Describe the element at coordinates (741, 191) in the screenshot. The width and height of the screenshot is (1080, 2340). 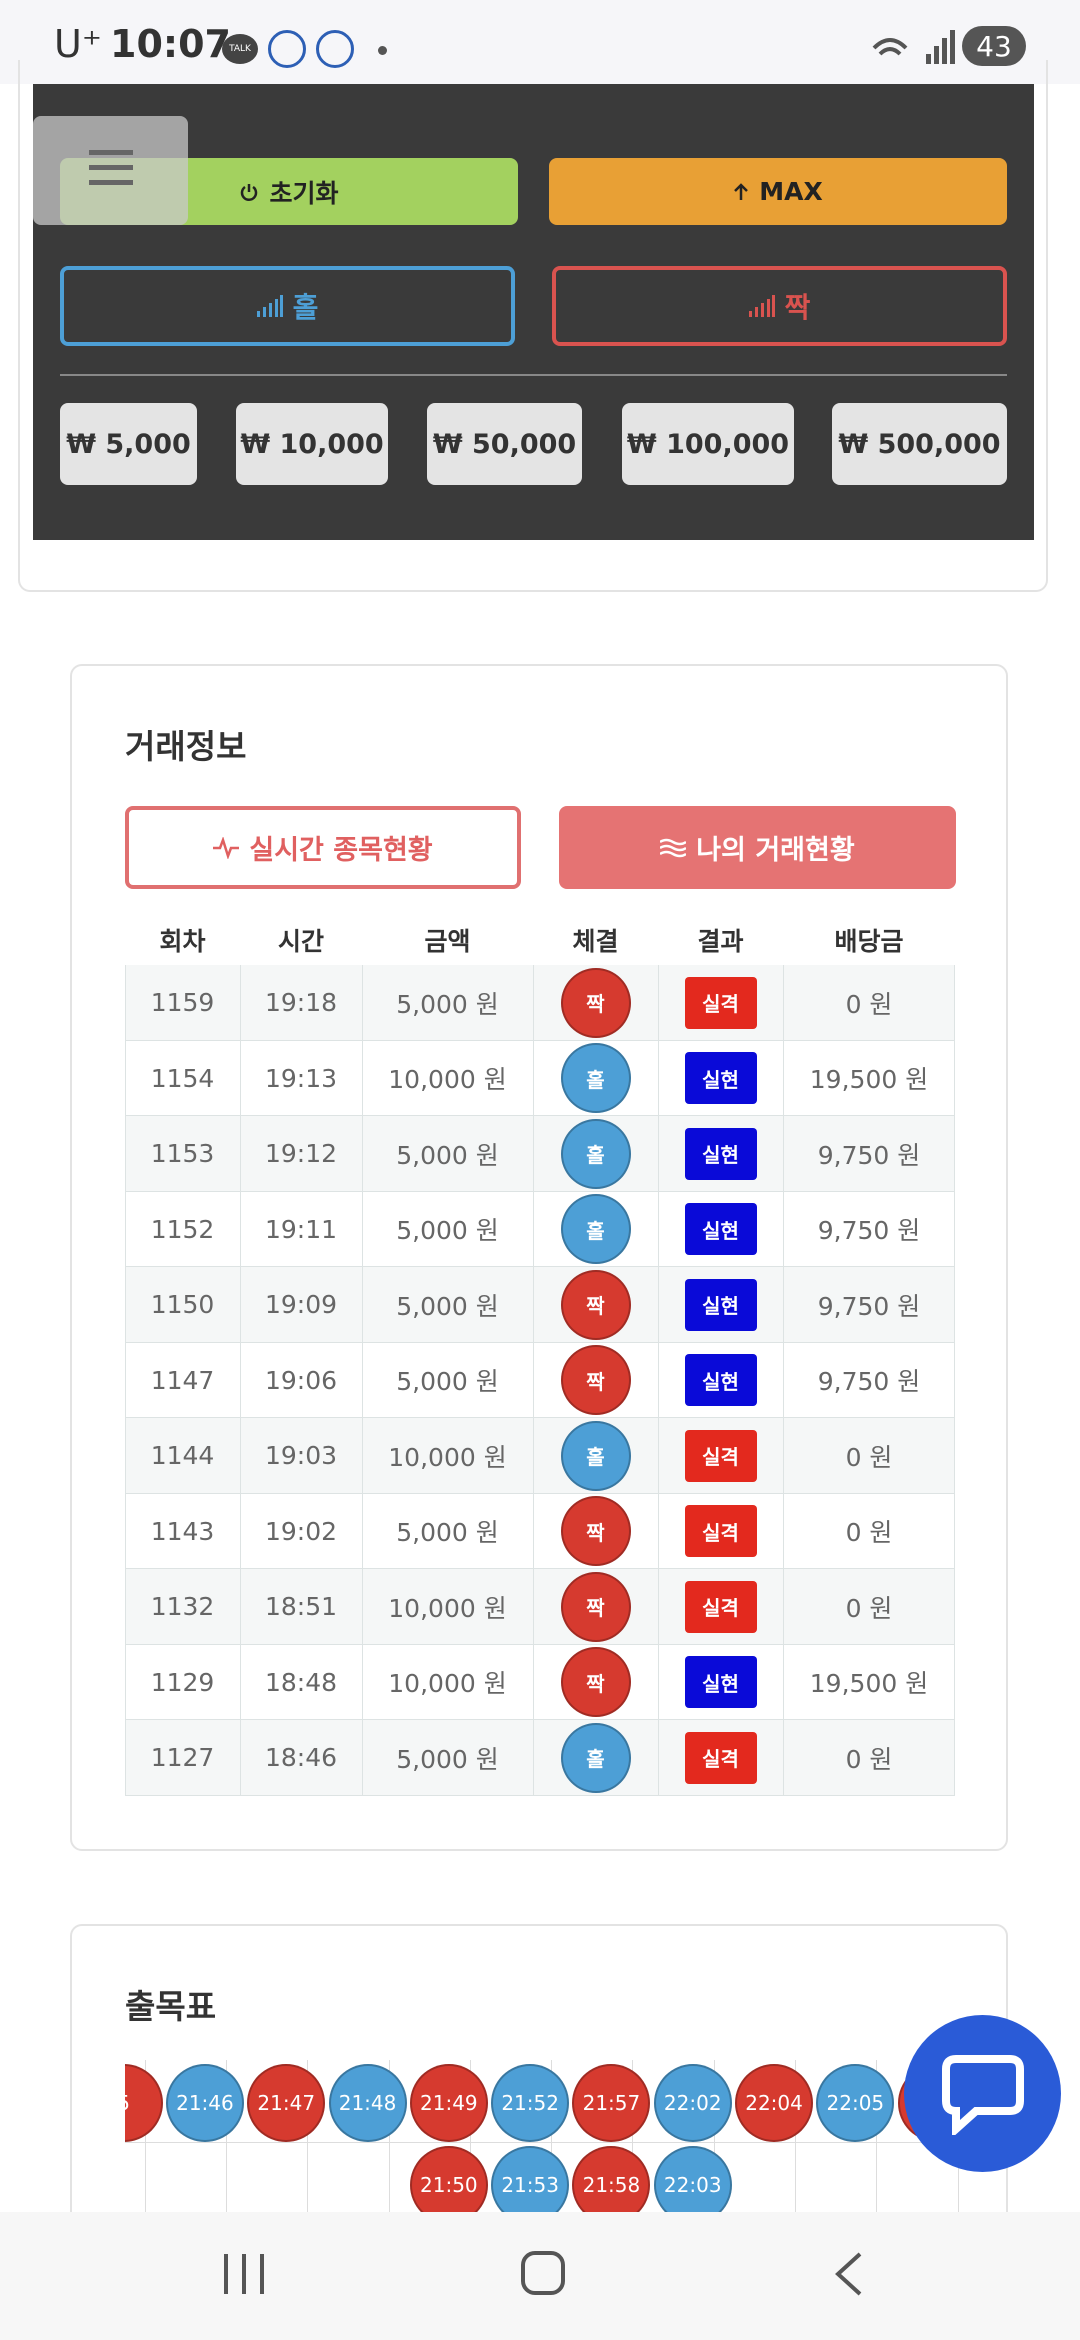
I see `arrow-icon` at that location.